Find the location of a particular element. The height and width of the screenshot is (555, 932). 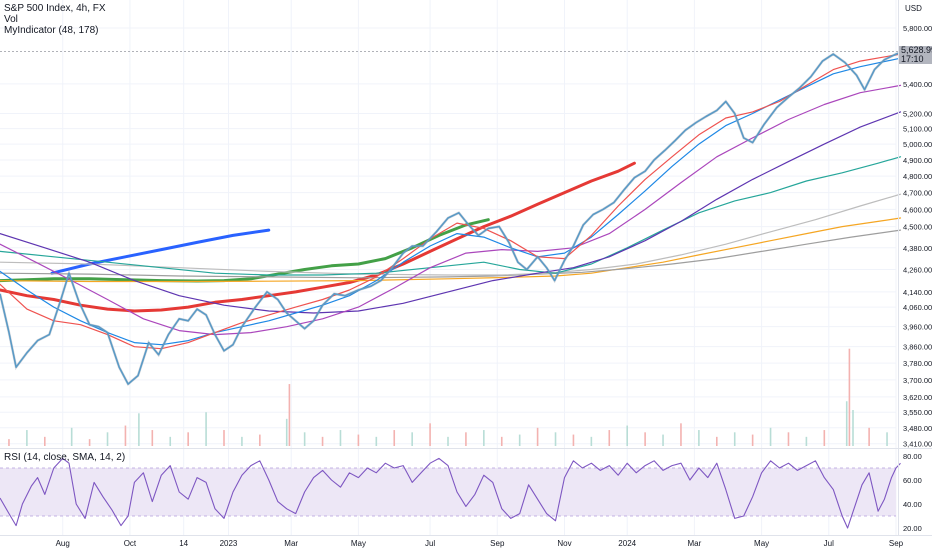

time-tick-label: 14 is located at coordinates (183, 543).